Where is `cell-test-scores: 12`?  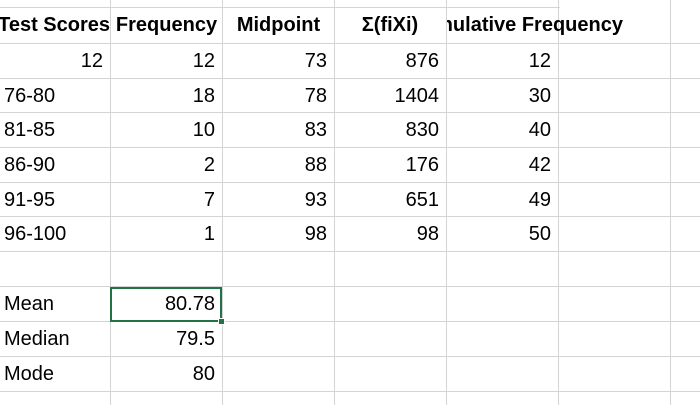 cell-test-scores: 12 is located at coordinates (91, 61).